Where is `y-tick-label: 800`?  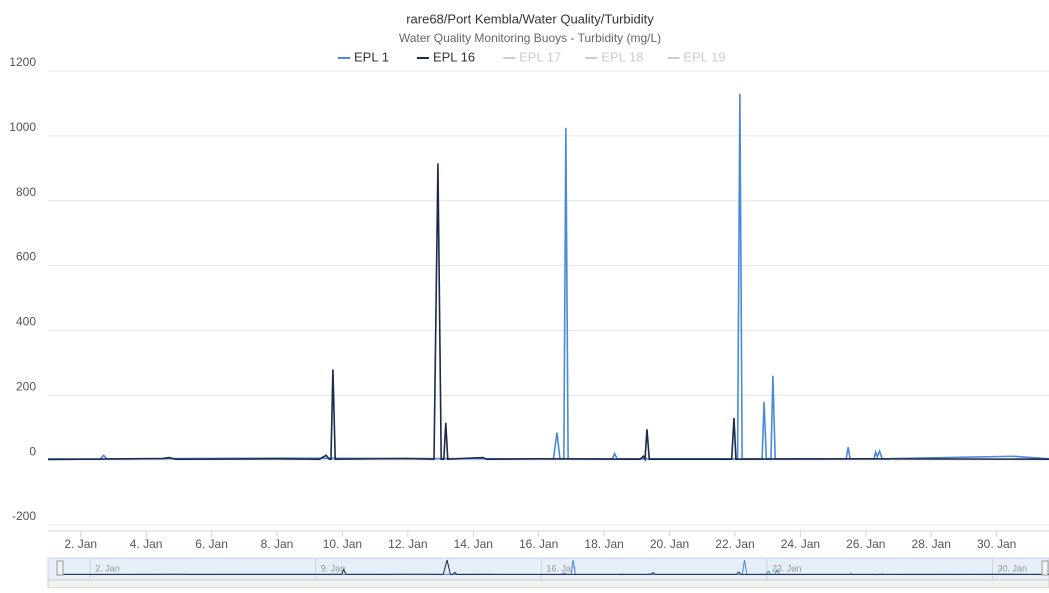 y-tick-label: 800 is located at coordinates (26, 192).